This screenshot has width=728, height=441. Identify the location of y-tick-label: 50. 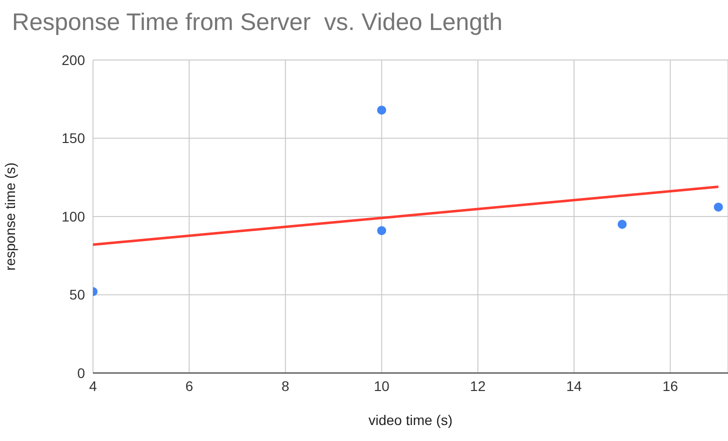
(77, 294).